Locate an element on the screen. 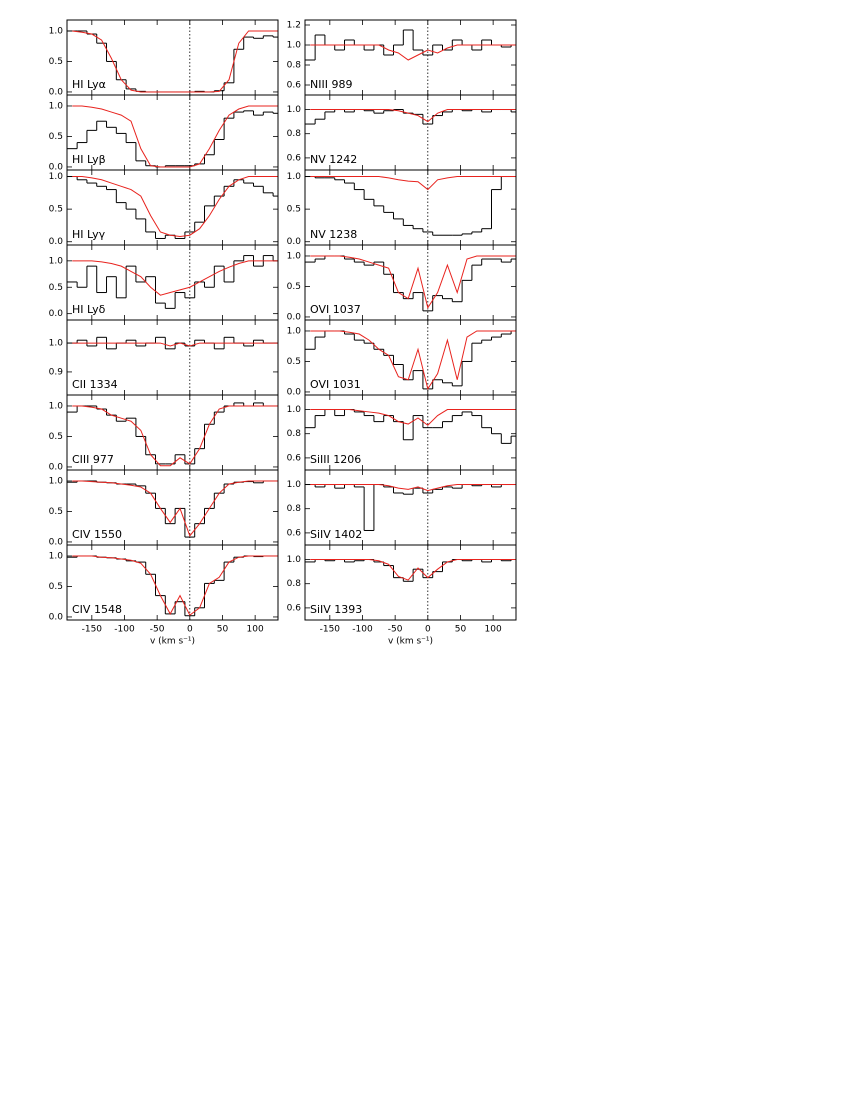 This screenshot has width=850, height=1100. panel-title: NIII 989 is located at coordinates (331, 84).